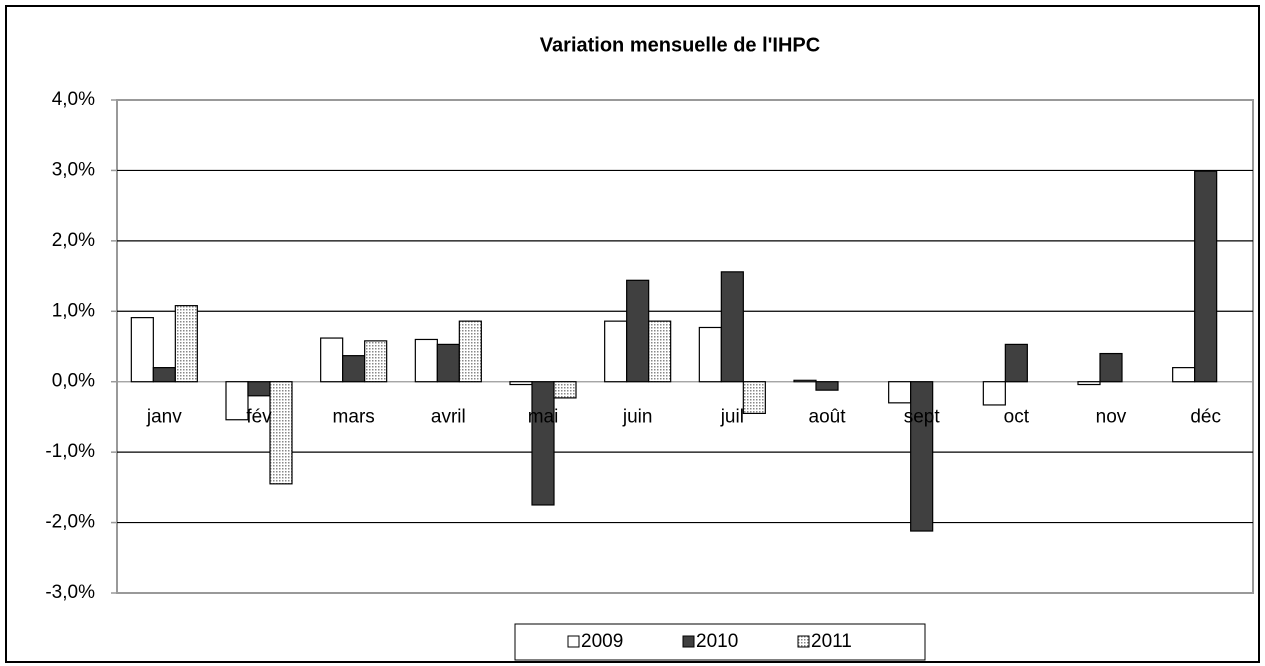 This screenshot has width=1265, height=666. What do you see at coordinates (448, 417) in the screenshot?
I see `x-tick-label: avril` at bounding box center [448, 417].